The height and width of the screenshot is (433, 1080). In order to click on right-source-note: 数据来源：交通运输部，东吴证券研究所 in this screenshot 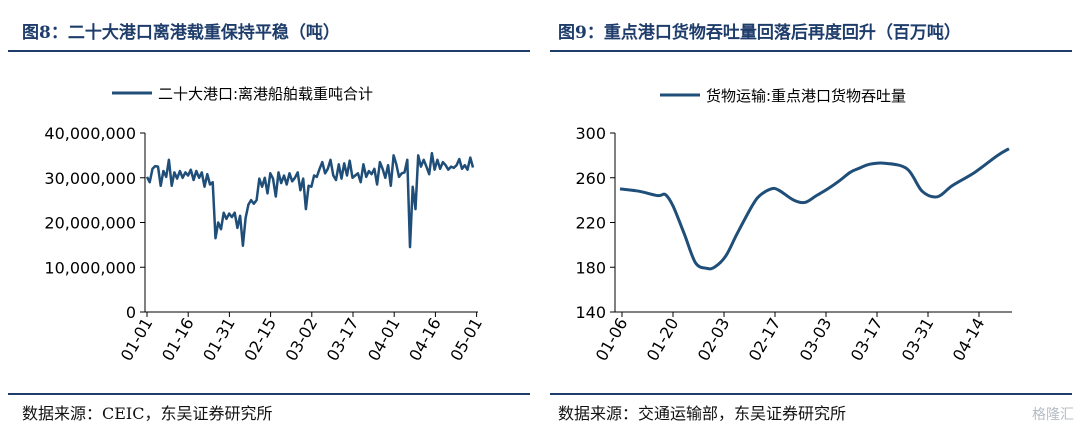, I will do `click(702, 413)`.